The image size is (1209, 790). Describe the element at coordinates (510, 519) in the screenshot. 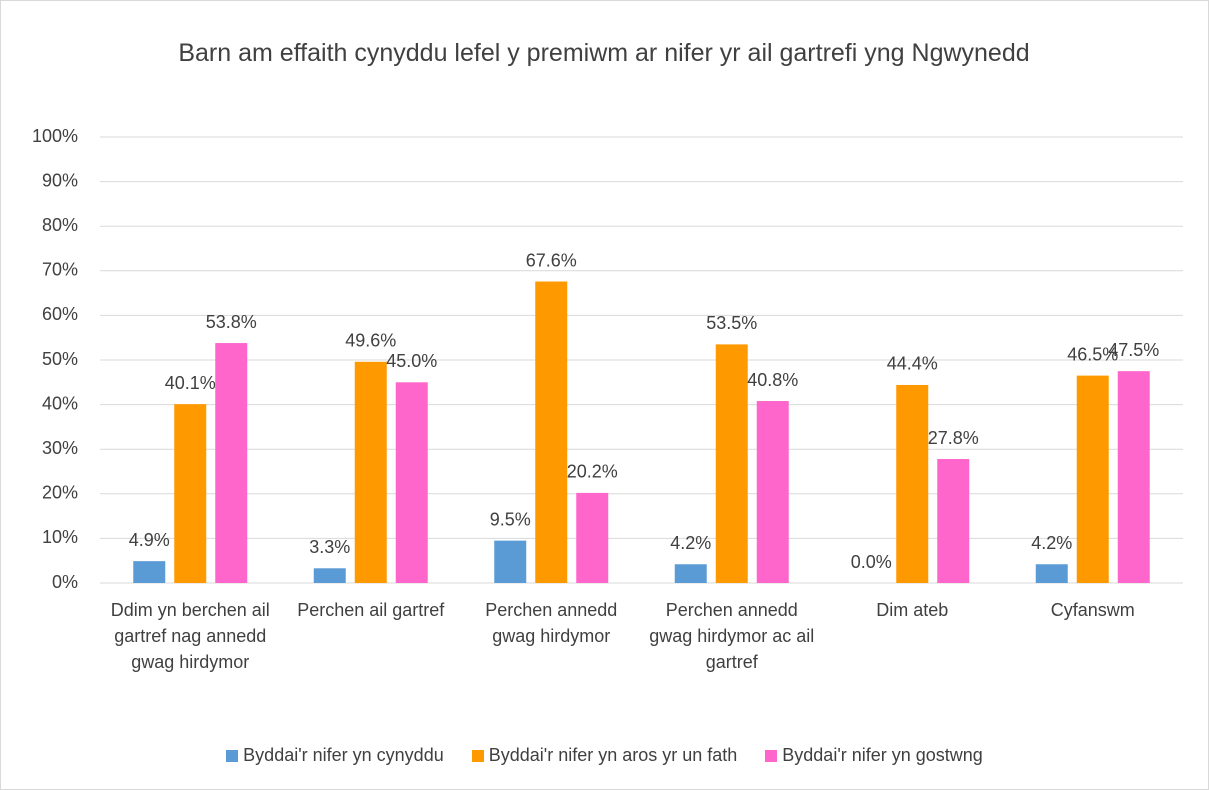

I see `data-label: 9.5%` at that location.